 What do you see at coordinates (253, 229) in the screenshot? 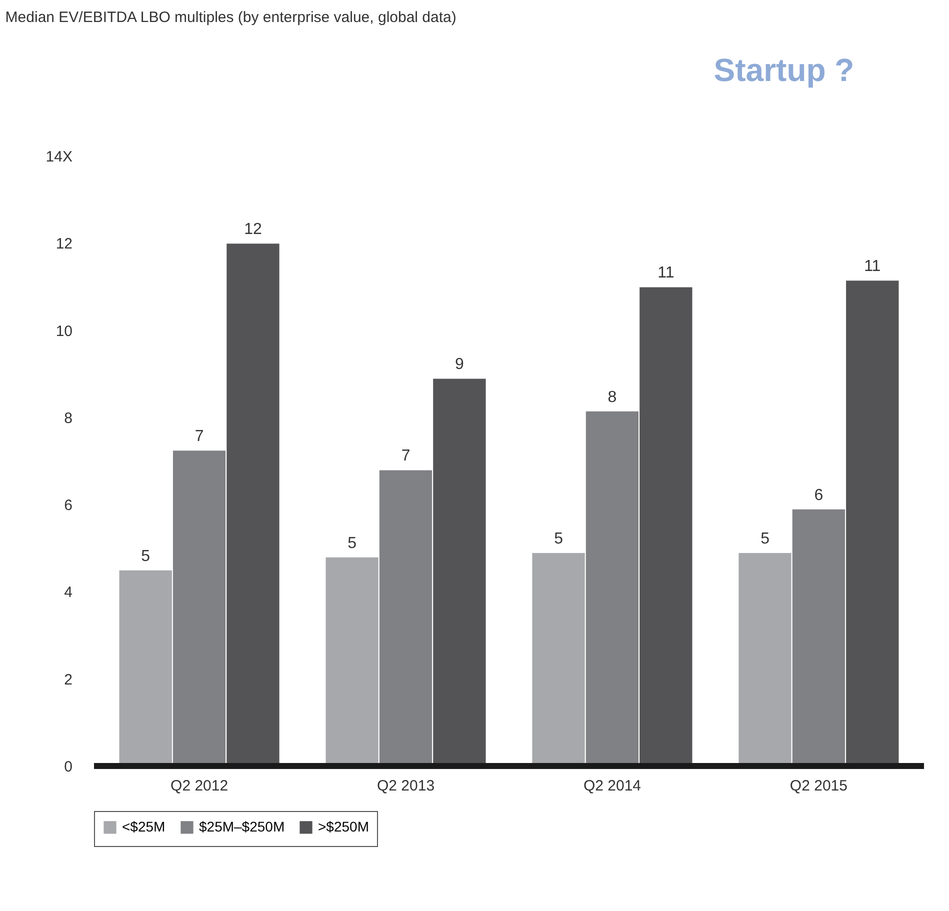
I see `data-label: 12` at bounding box center [253, 229].